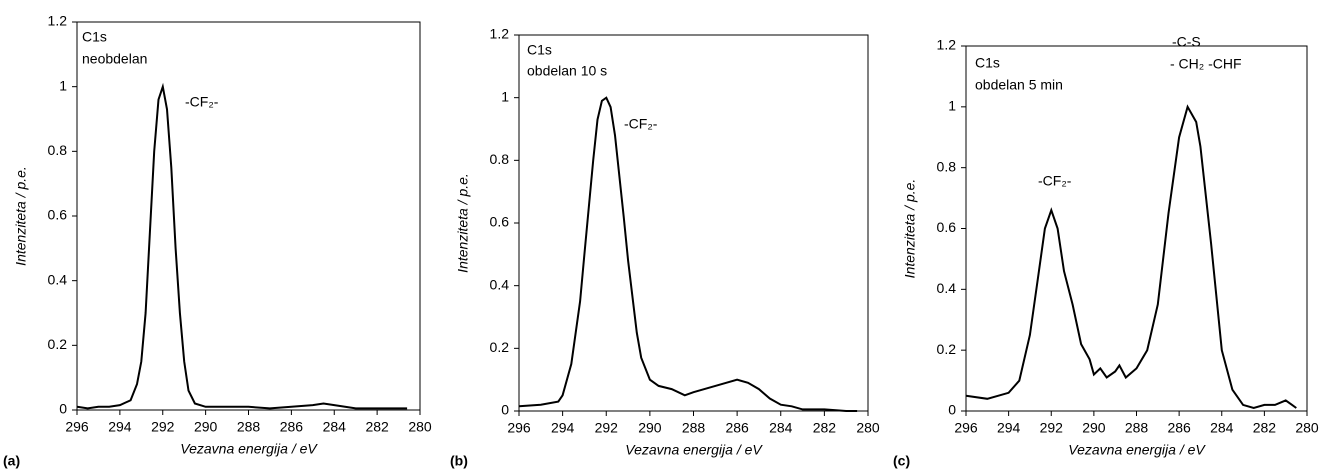 This screenshot has height=473, width=1323. I want to click on panel-label: (b), so click(459, 461).